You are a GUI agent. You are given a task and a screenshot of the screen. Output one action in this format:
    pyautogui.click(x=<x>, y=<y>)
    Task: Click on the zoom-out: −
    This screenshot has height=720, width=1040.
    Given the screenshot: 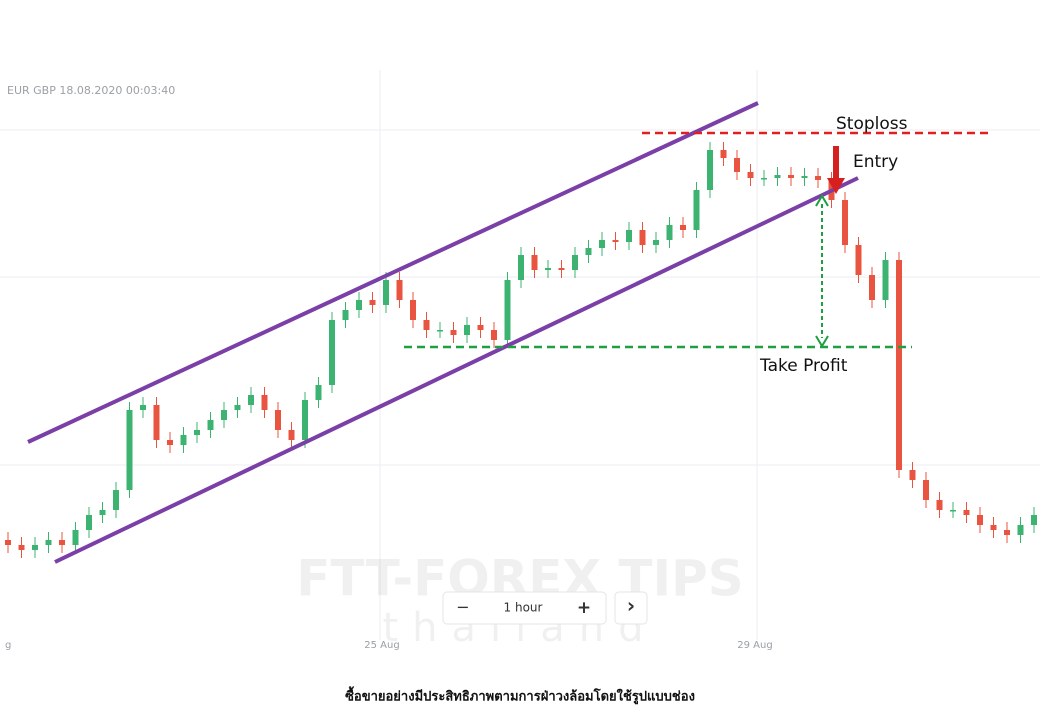 What is the action you would take?
    pyautogui.click(x=462, y=607)
    